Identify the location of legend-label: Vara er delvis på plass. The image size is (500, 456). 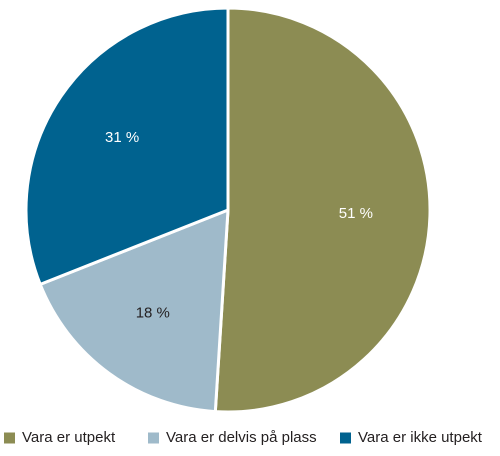
(241, 437).